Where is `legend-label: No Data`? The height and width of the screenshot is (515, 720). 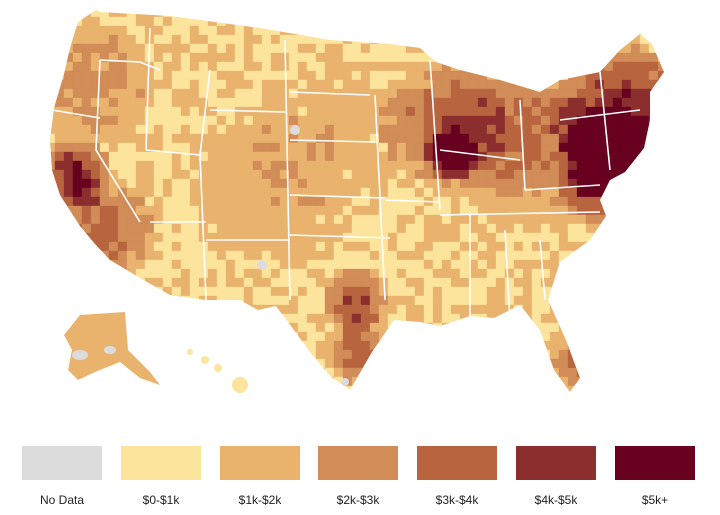
legend-label: No Data is located at coordinates (62, 500).